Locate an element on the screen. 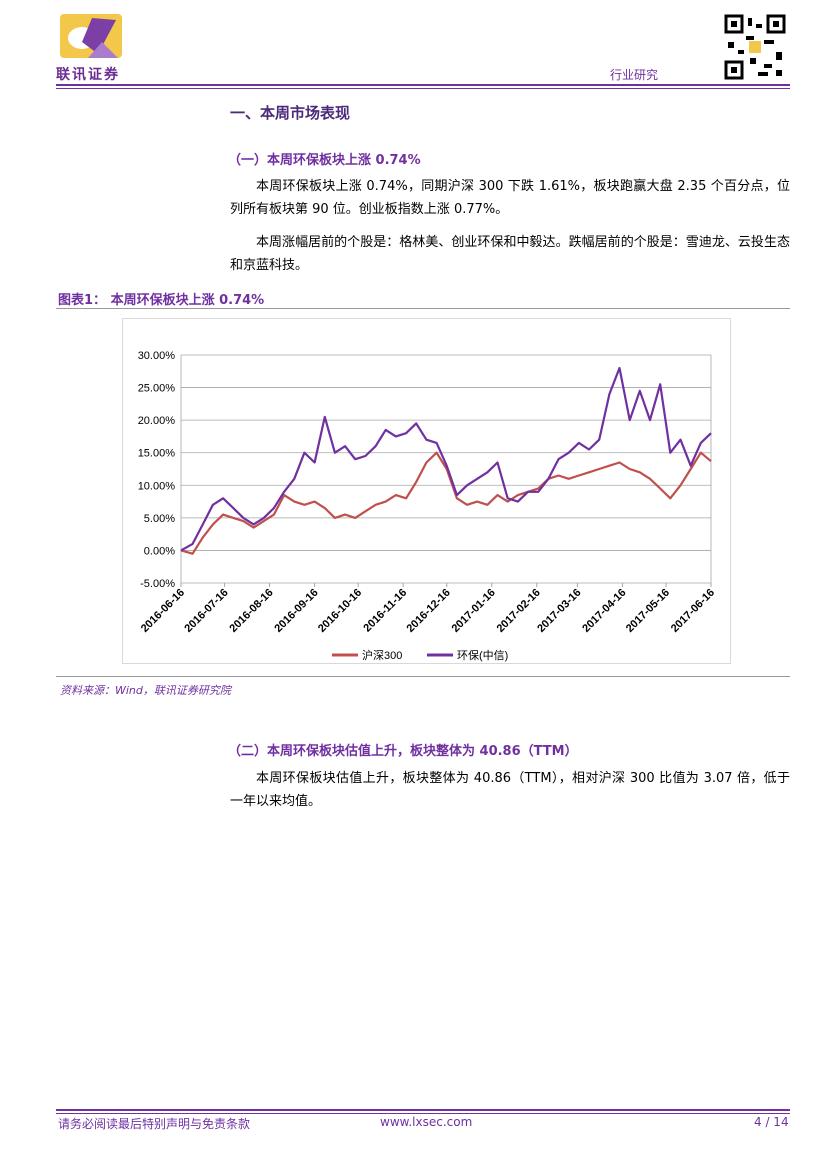 This screenshot has width=827, height=1170. qr-code is located at coordinates (755, 47).